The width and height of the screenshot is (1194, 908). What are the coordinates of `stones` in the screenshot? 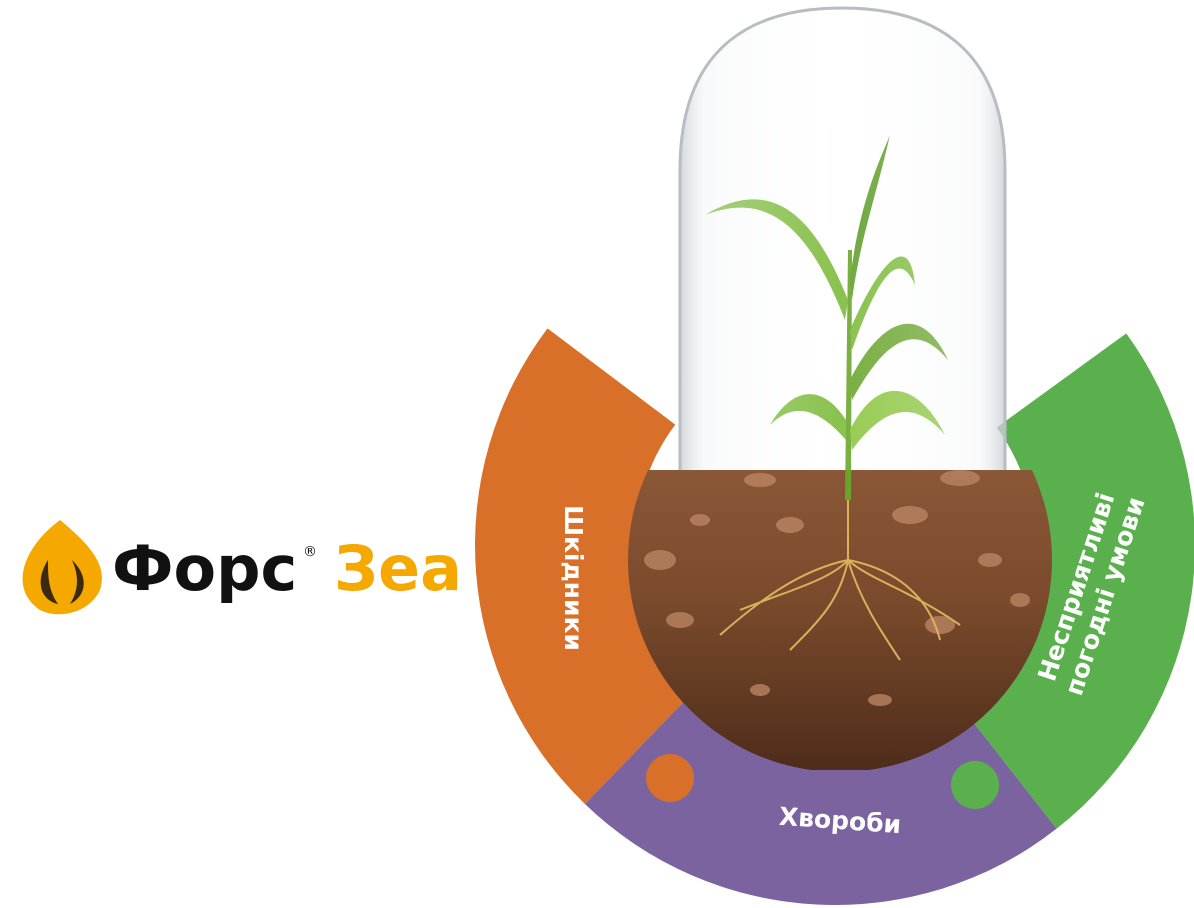 It's located at (837, 588).